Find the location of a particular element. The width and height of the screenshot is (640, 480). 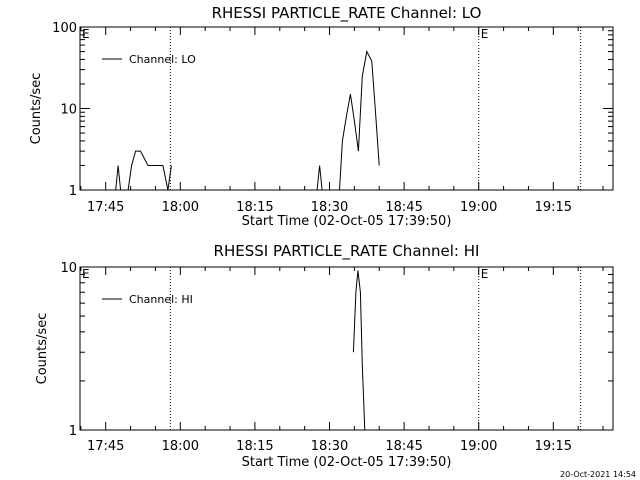

timestamp-label: 20-Oct-2021 14:54 is located at coordinates (598, 474).